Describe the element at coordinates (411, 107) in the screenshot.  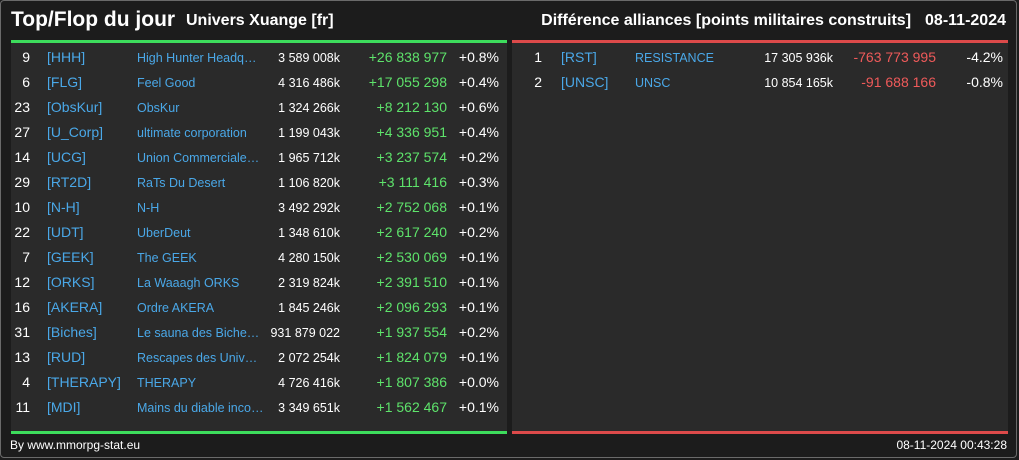
I see `diff-cell: +8 212 130` at that location.